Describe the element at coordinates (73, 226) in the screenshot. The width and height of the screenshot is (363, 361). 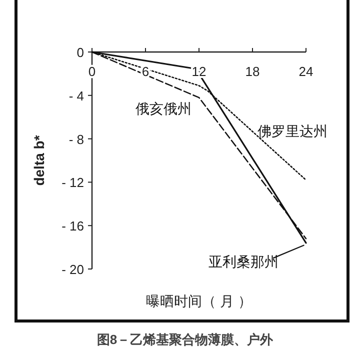
I see `y-tick-label: - 16` at that location.